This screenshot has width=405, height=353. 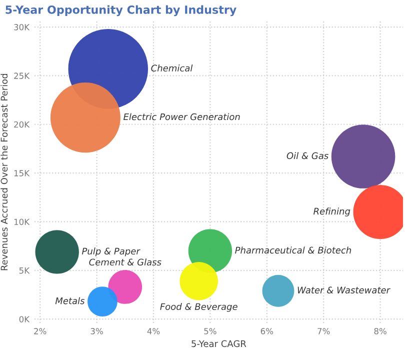 What do you see at coordinates (293, 250) in the screenshot?
I see `series-label: Pharmaceutical & Biotech` at bounding box center [293, 250].